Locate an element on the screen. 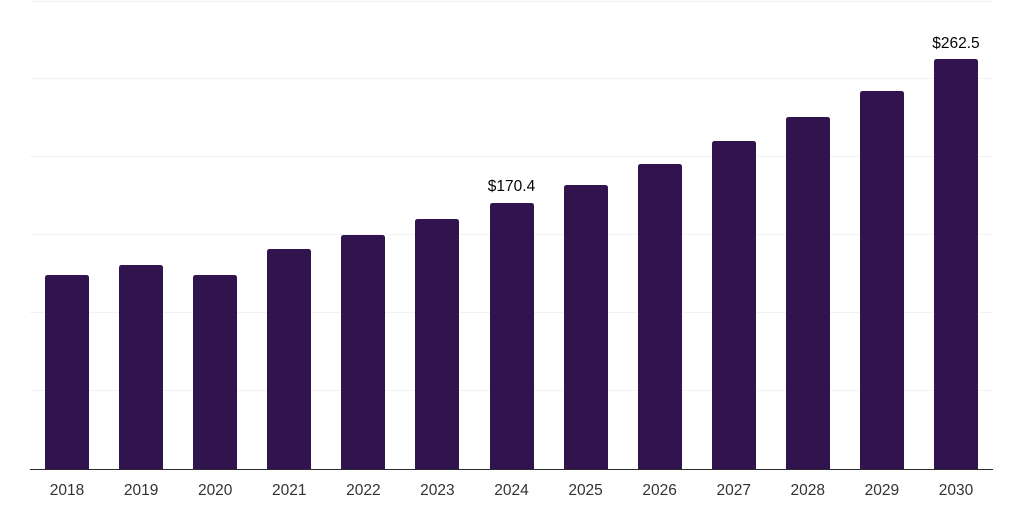  x-tick-label-2019: 2019 is located at coordinates (141, 490).